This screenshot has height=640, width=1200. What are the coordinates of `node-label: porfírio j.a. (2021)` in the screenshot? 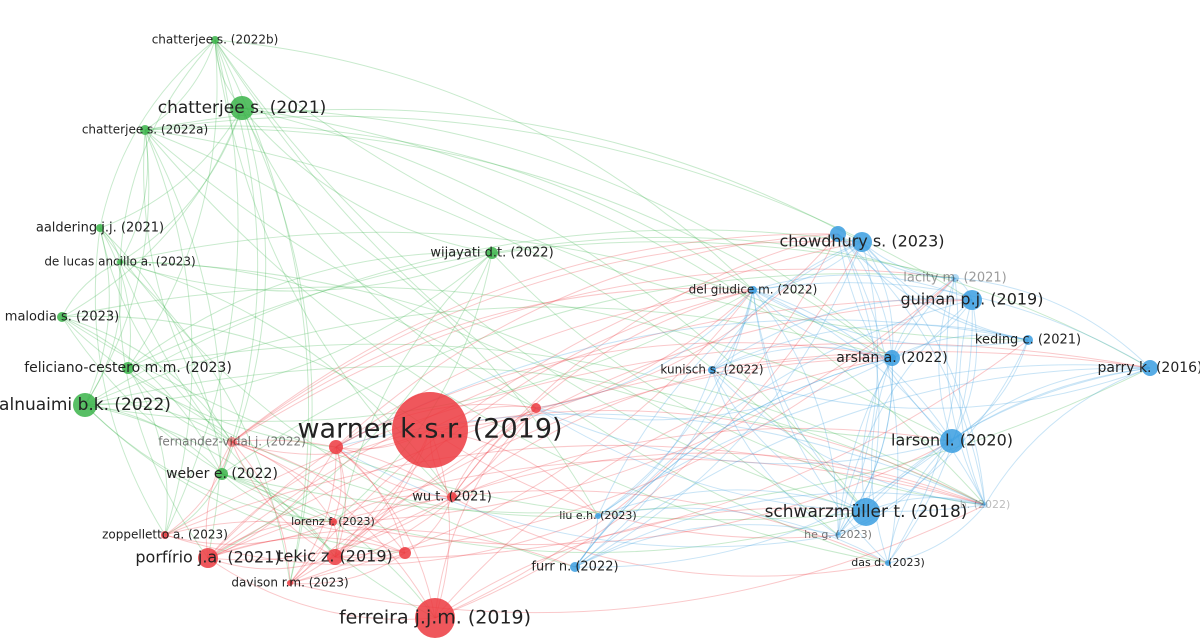 It's located at (207, 557).